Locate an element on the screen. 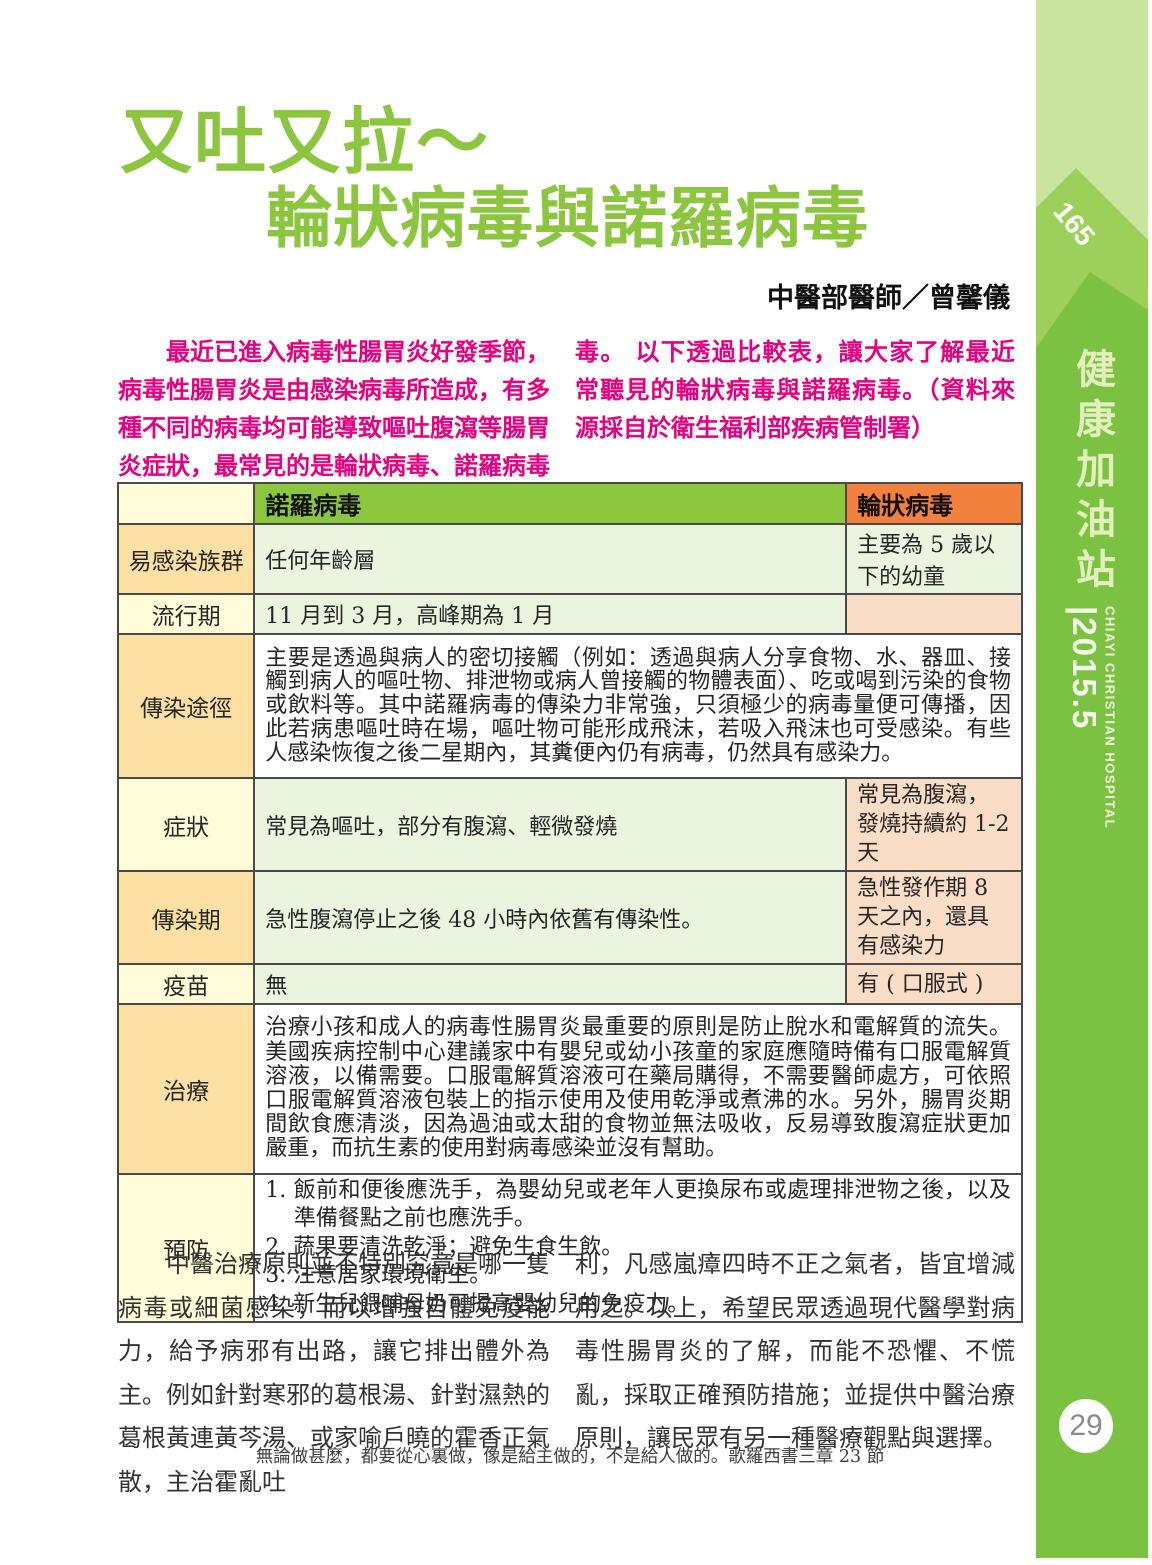 Image resolution: width=1152 pixels, height=1565 pixels. table-row: 症狀 常見為嘔吐，部分有腹瀉、輕微發燒 常見為腹瀉，發燒持續約 1-2 天 is located at coordinates (569, 824).